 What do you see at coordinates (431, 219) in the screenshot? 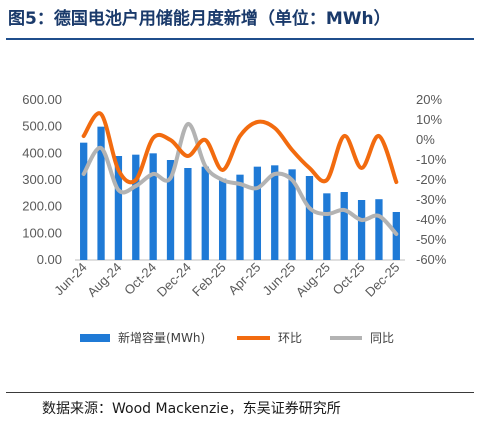
I see `y-right-tick-label: -40%` at bounding box center [431, 219].